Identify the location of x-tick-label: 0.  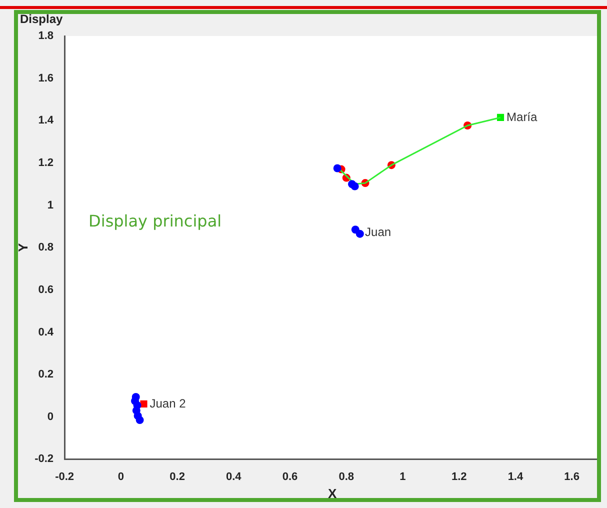
(121, 476).